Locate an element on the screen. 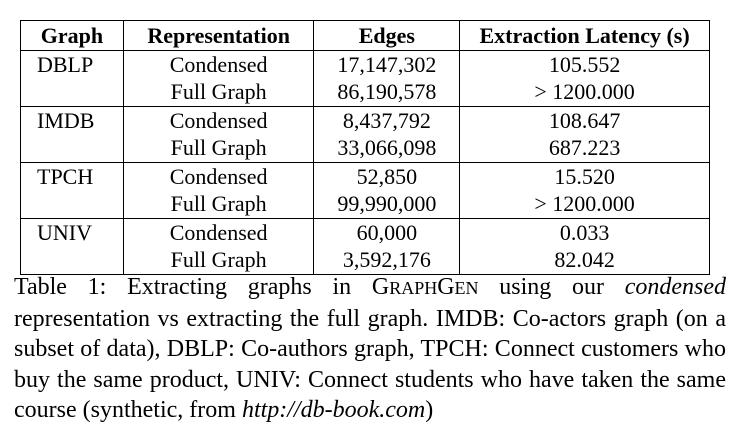 This screenshot has height=433, width=739. table-row: IMDB Condensed 8,437,792 108.647 is located at coordinates (365, 120).